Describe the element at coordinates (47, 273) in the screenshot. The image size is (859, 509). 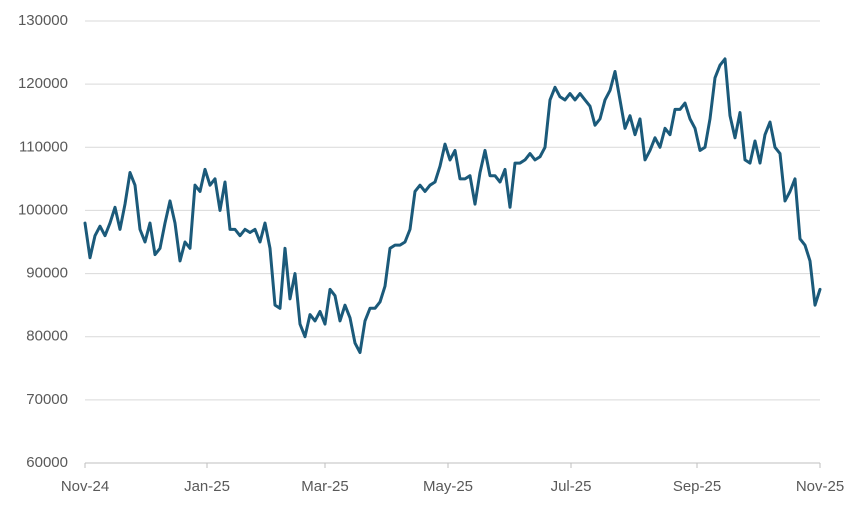
I see `y-tick-label: 90000` at that location.